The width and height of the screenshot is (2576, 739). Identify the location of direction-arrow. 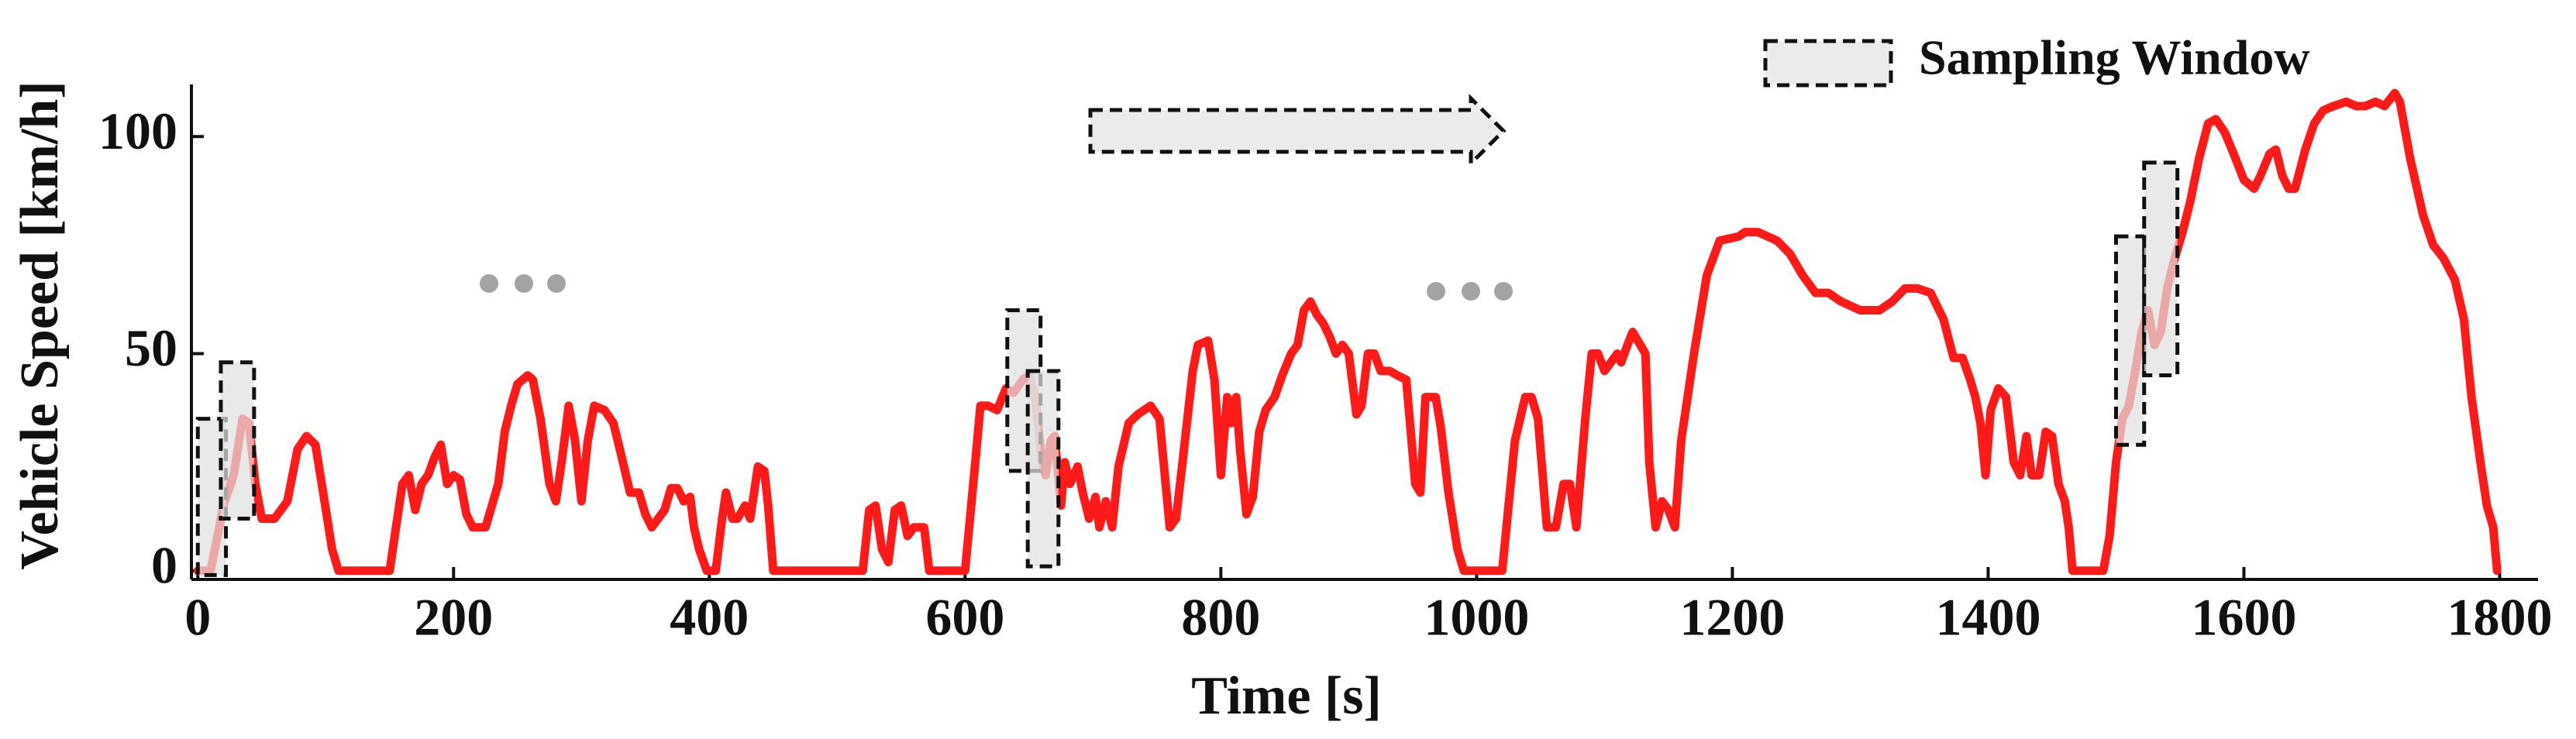
(1297, 131).